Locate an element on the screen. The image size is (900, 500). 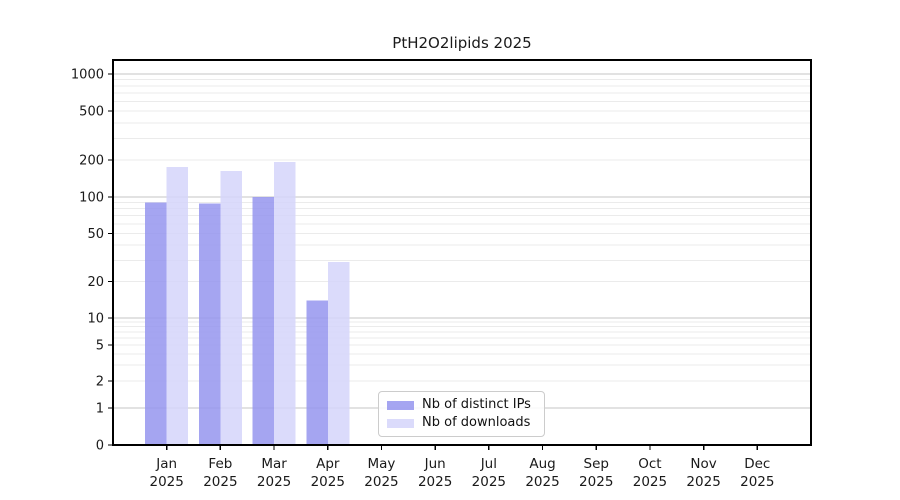
legend-item-downloads: Nb of downloads is located at coordinates (461, 423).